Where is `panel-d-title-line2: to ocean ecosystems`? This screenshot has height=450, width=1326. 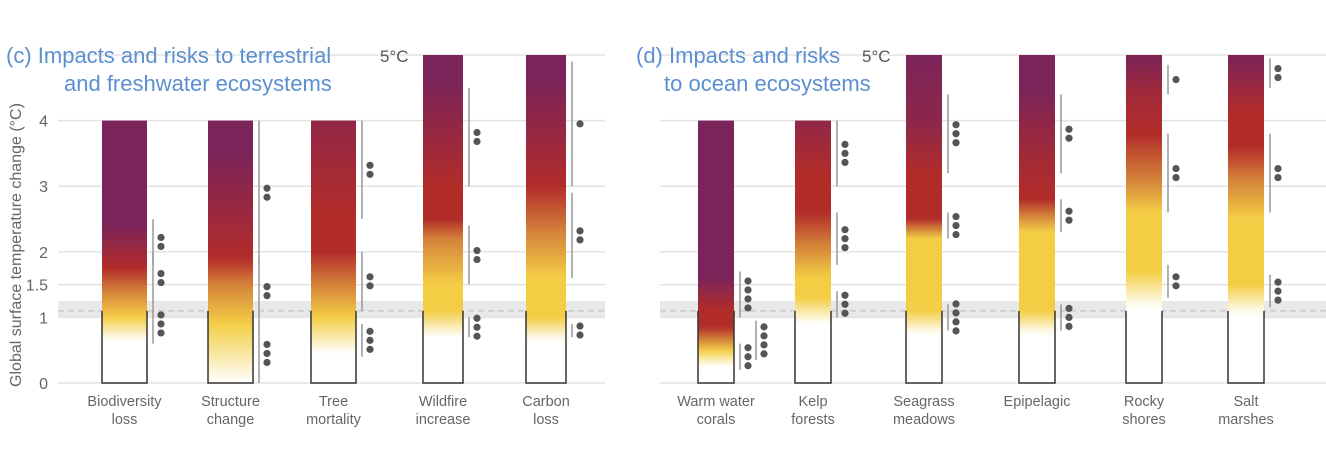 panel-d-title-line2: to ocean ecosystems is located at coordinates (767, 83).